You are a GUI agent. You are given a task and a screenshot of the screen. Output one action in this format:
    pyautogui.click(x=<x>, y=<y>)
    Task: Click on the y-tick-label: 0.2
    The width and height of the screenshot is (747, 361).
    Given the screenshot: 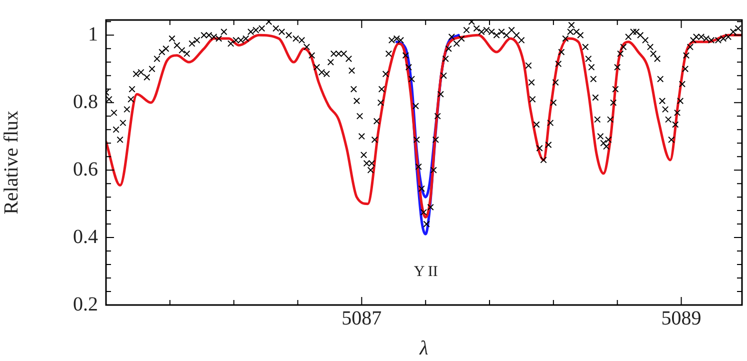 What is the action you would take?
    pyautogui.click(x=85, y=304)
    